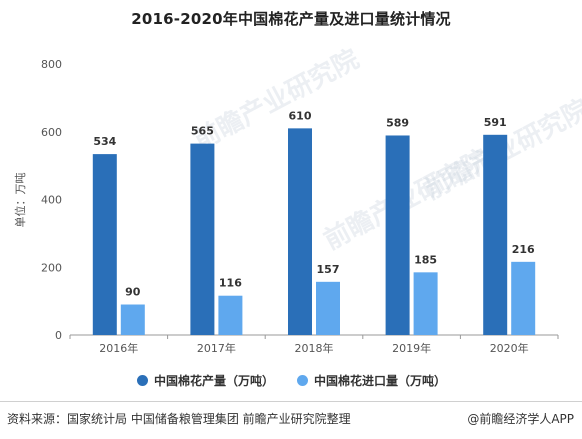 The width and height of the screenshot is (582, 439). What do you see at coordinates (179, 419) in the screenshot?
I see `source-text: 资料来源：国家统计局 中国储备粮管理集团 前瞻产业研究院整理` at bounding box center [179, 419].